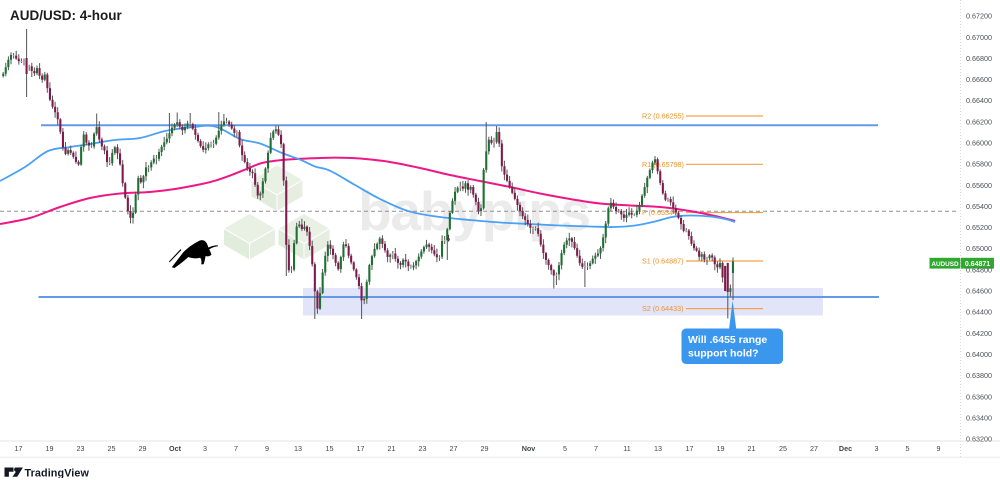  I want to click on svg-text: 11, so click(626, 448).